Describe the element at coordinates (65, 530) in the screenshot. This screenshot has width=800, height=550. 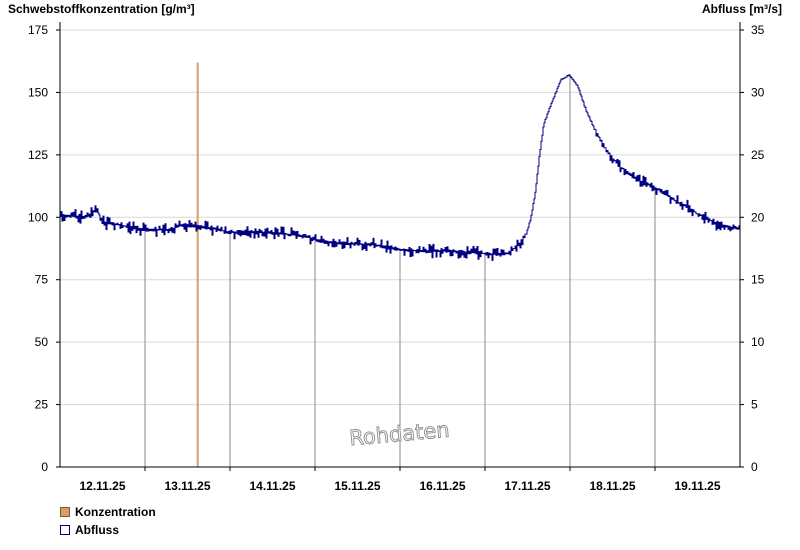
I see `legend-swatch-abfluss` at that location.